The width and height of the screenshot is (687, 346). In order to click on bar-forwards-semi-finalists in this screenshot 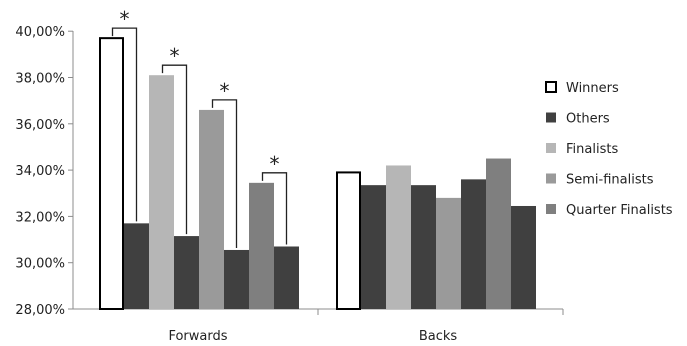, I will do `click(211, 209)`.